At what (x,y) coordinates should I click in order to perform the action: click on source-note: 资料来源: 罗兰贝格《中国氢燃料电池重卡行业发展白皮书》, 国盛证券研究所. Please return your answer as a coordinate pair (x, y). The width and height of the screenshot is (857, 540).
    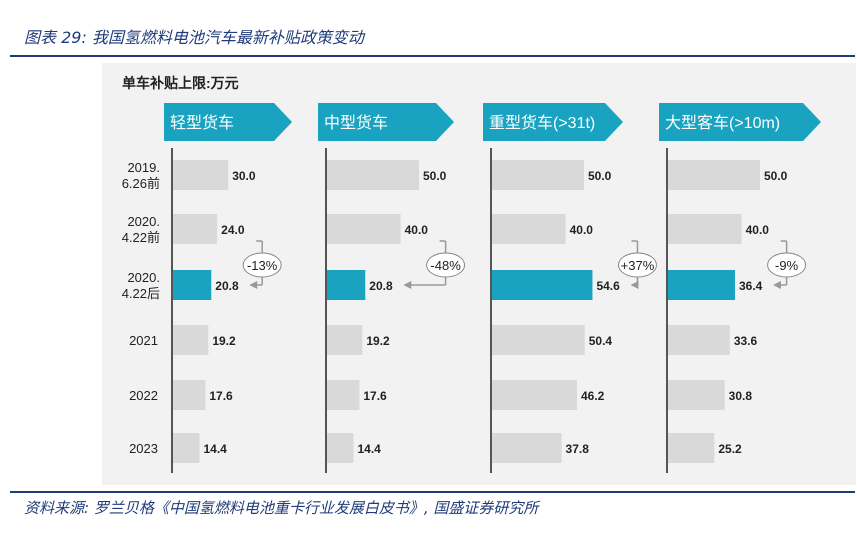
    Looking at the image, I should click on (281, 508).